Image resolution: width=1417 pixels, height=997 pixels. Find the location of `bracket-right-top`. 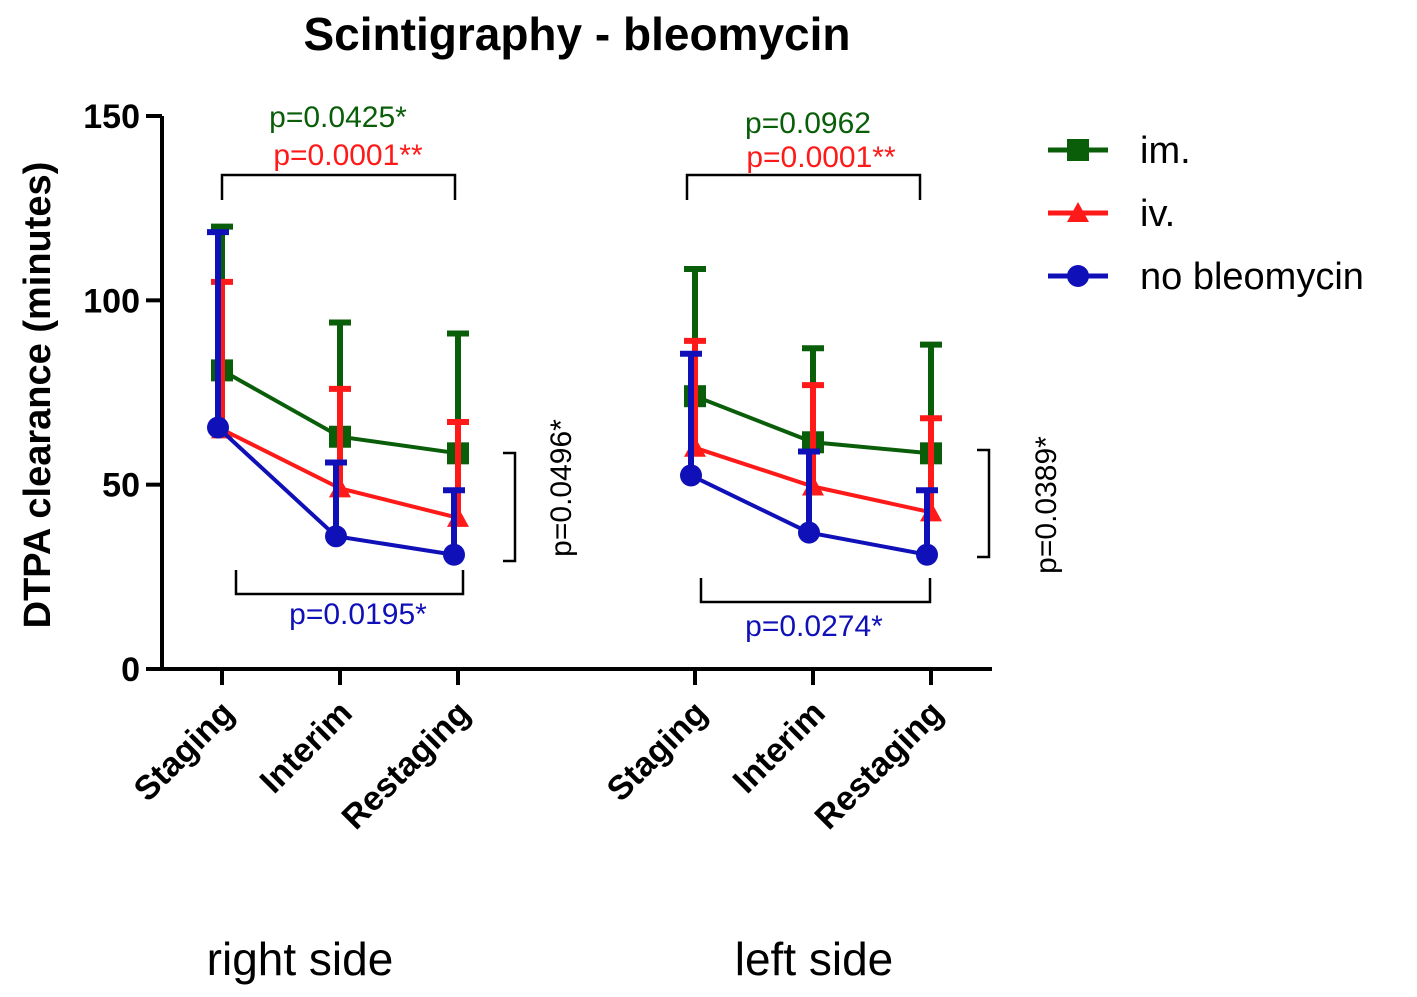

bracket-right-top is located at coordinates (338, 186).